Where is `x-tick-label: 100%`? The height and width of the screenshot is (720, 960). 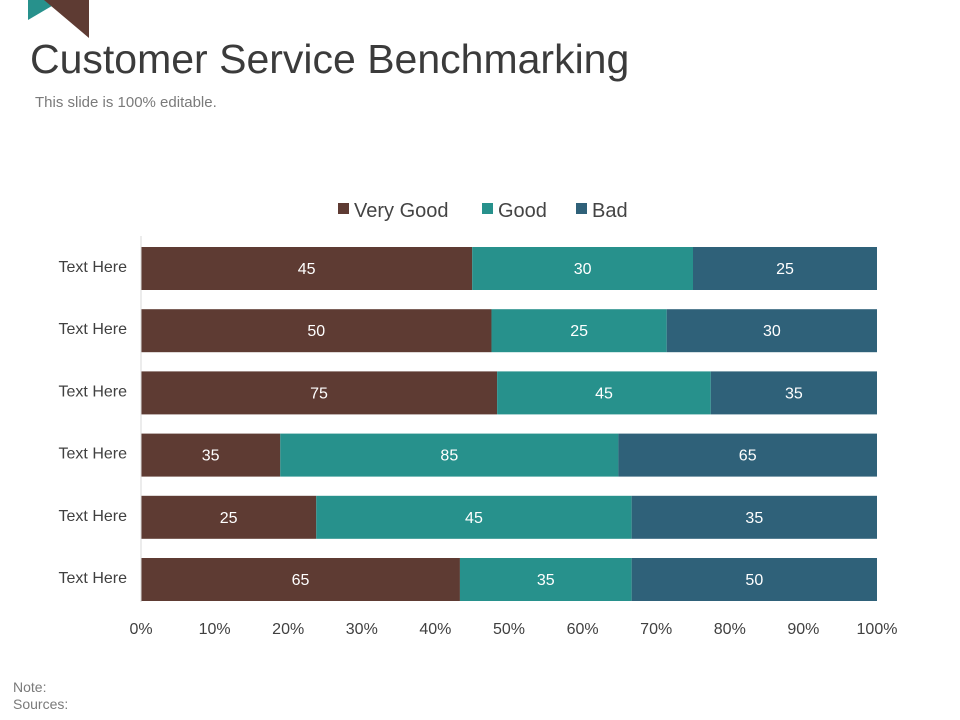
x-tick-label: 100% is located at coordinates (877, 629).